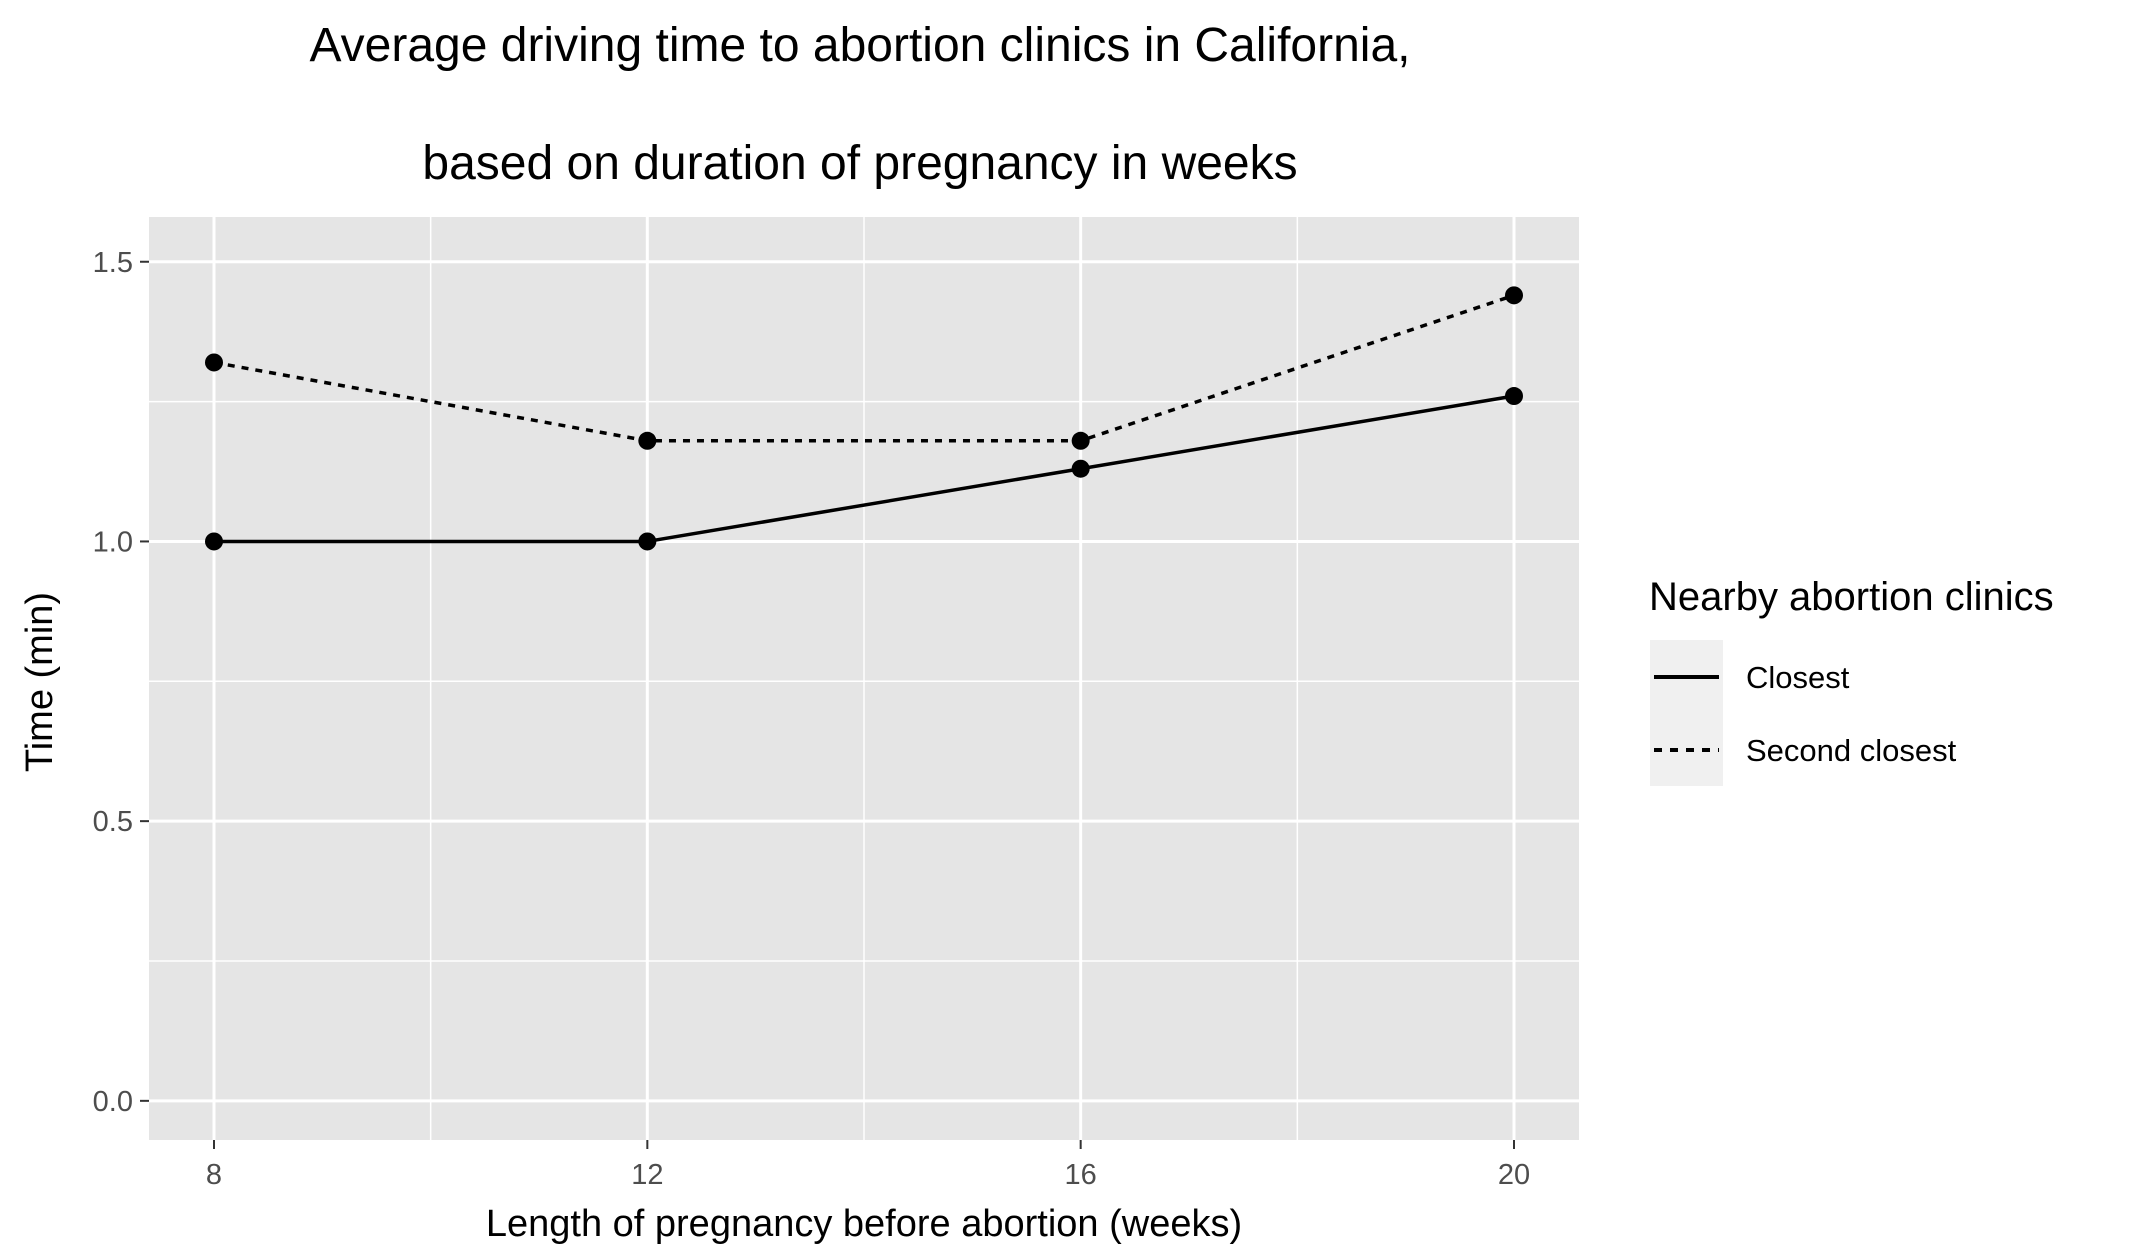 The height and width of the screenshot is (1258, 2137). What do you see at coordinates (864, 469) in the screenshot?
I see `series-line-closest` at bounding box center [864, 469].